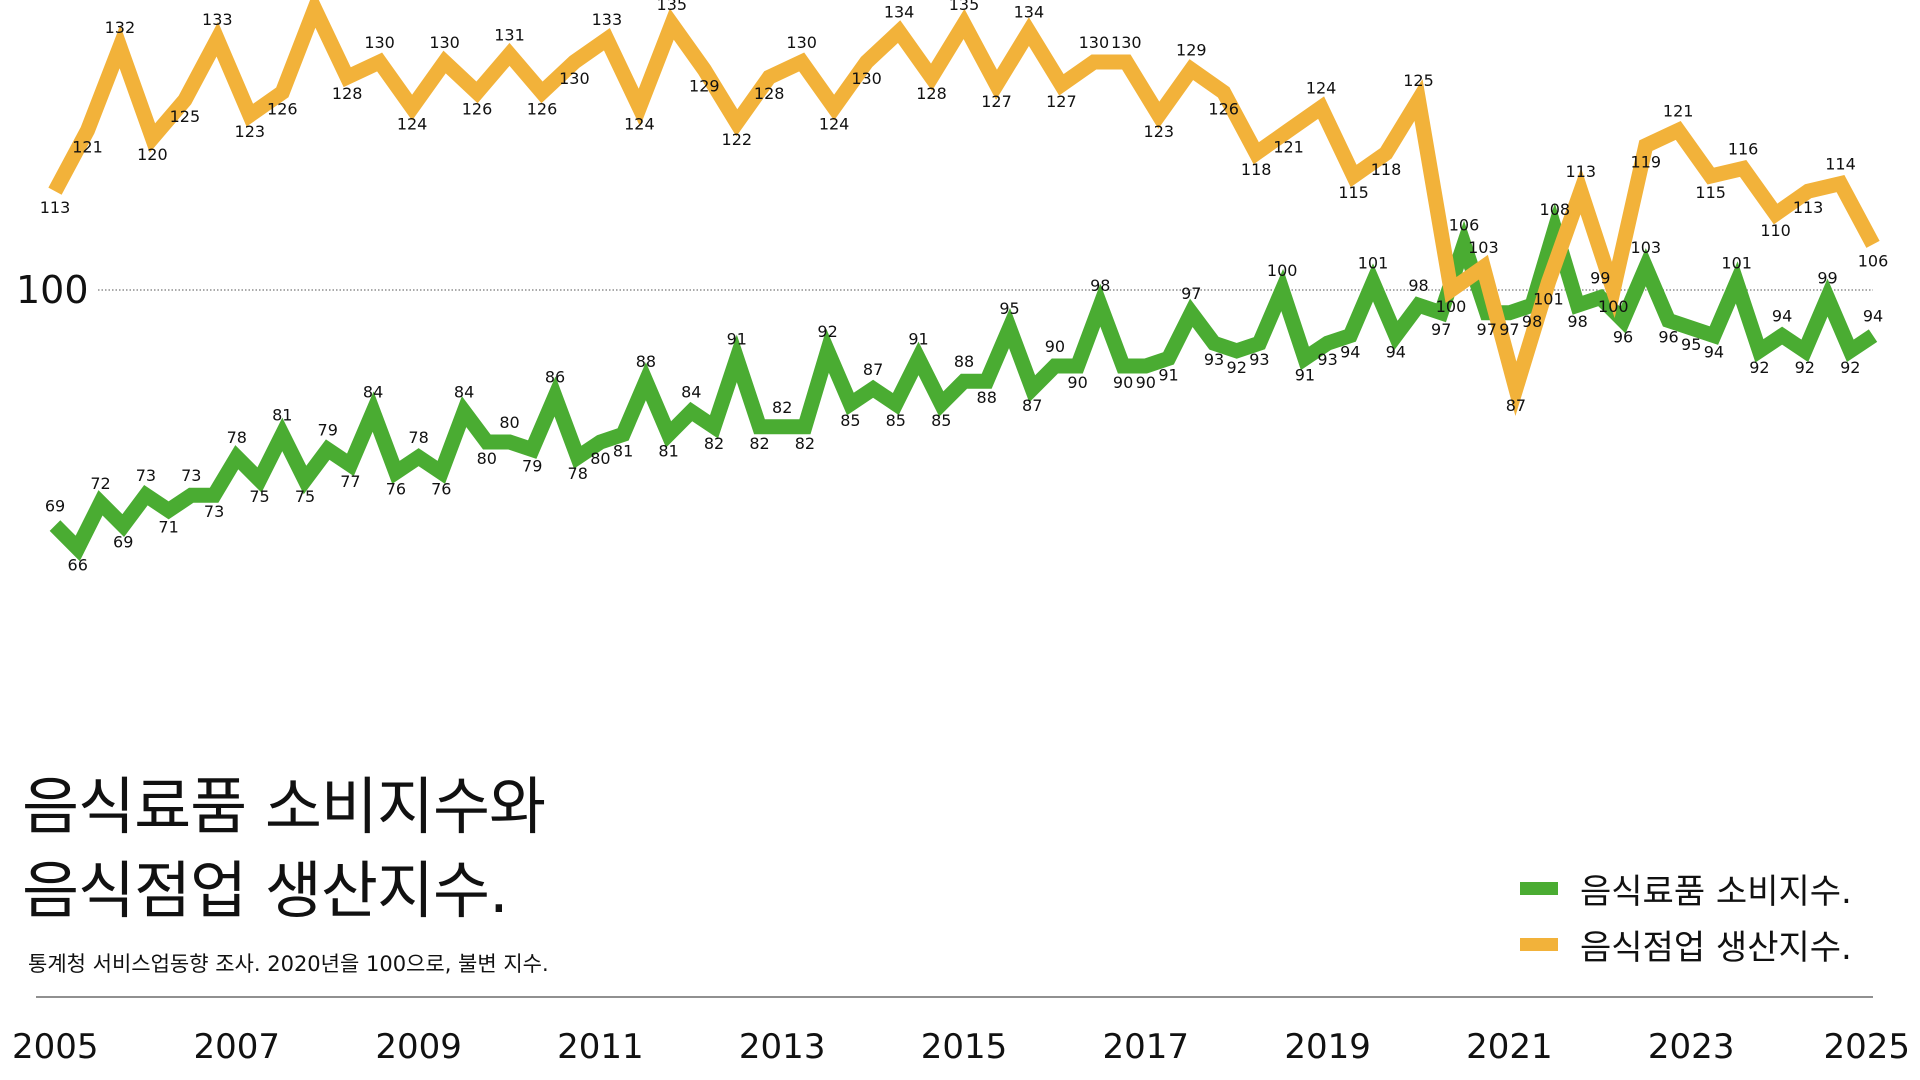 This screenshot has width=1920, height=1080. What do you see at coordinates (1191, 50) in the screenshot?
I see `data-label: 129` at bounding box center [1191, 50].